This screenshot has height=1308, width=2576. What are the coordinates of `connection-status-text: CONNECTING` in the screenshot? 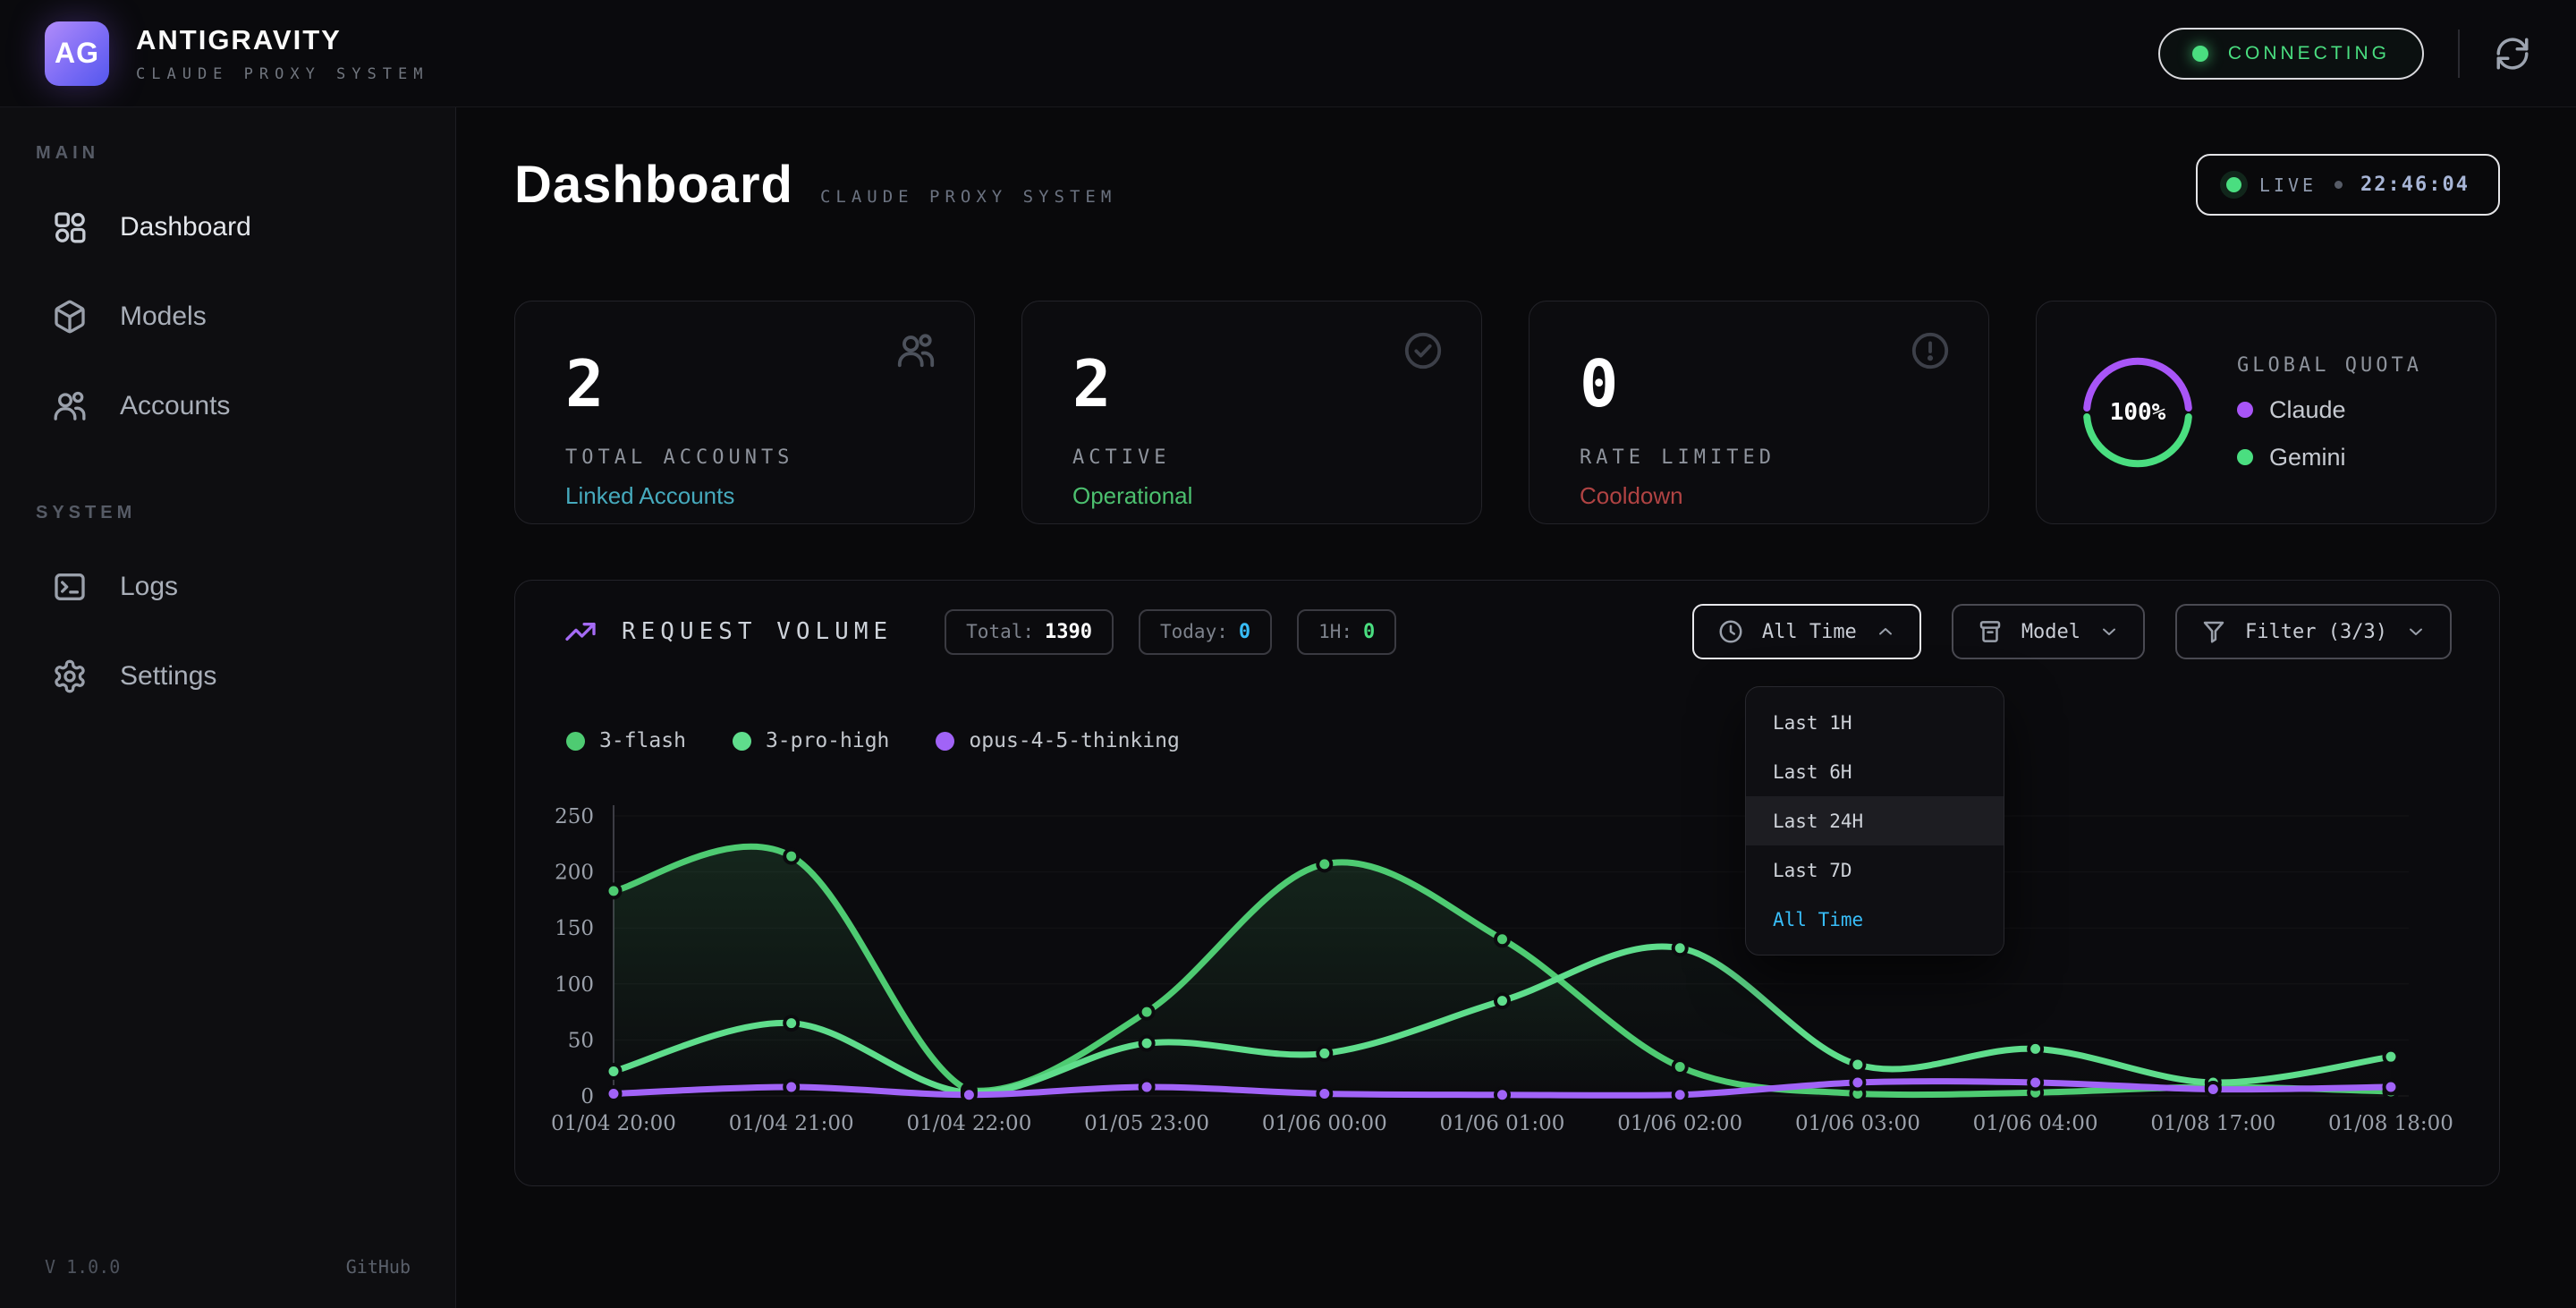 It's located at (2308, 53).